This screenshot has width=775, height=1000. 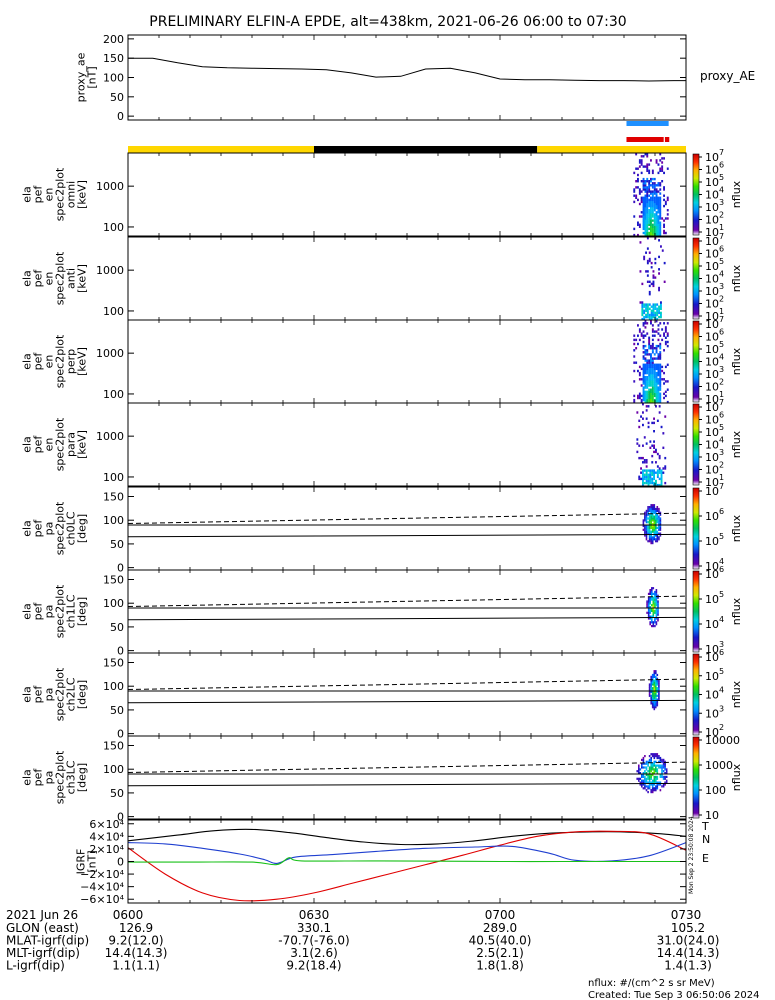 What do you see at coordinates (113, 769) in the screenshot?
I see `pa_ch3-ytick-label: 100` at bounding box center [113, 769].